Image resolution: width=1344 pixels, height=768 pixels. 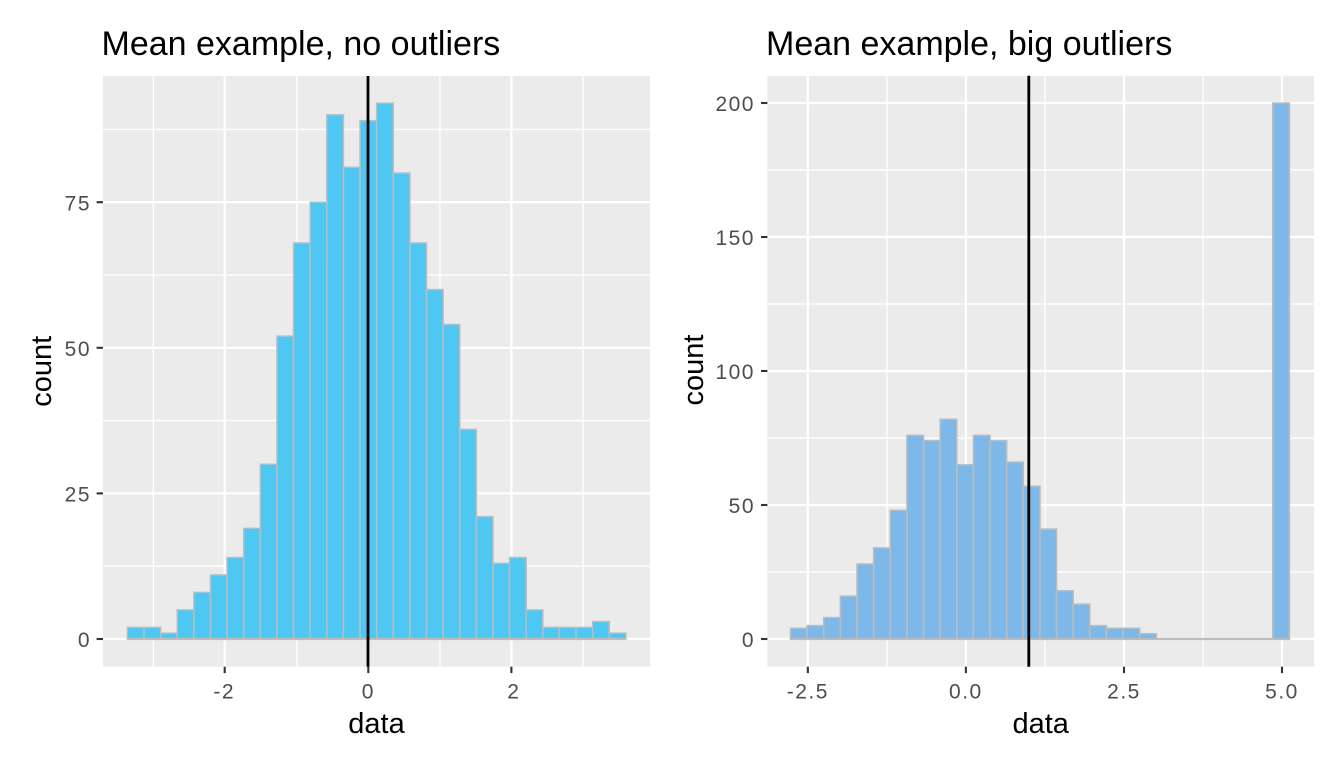 I want to click on svg-text: 200, so click(x=735, y=104).